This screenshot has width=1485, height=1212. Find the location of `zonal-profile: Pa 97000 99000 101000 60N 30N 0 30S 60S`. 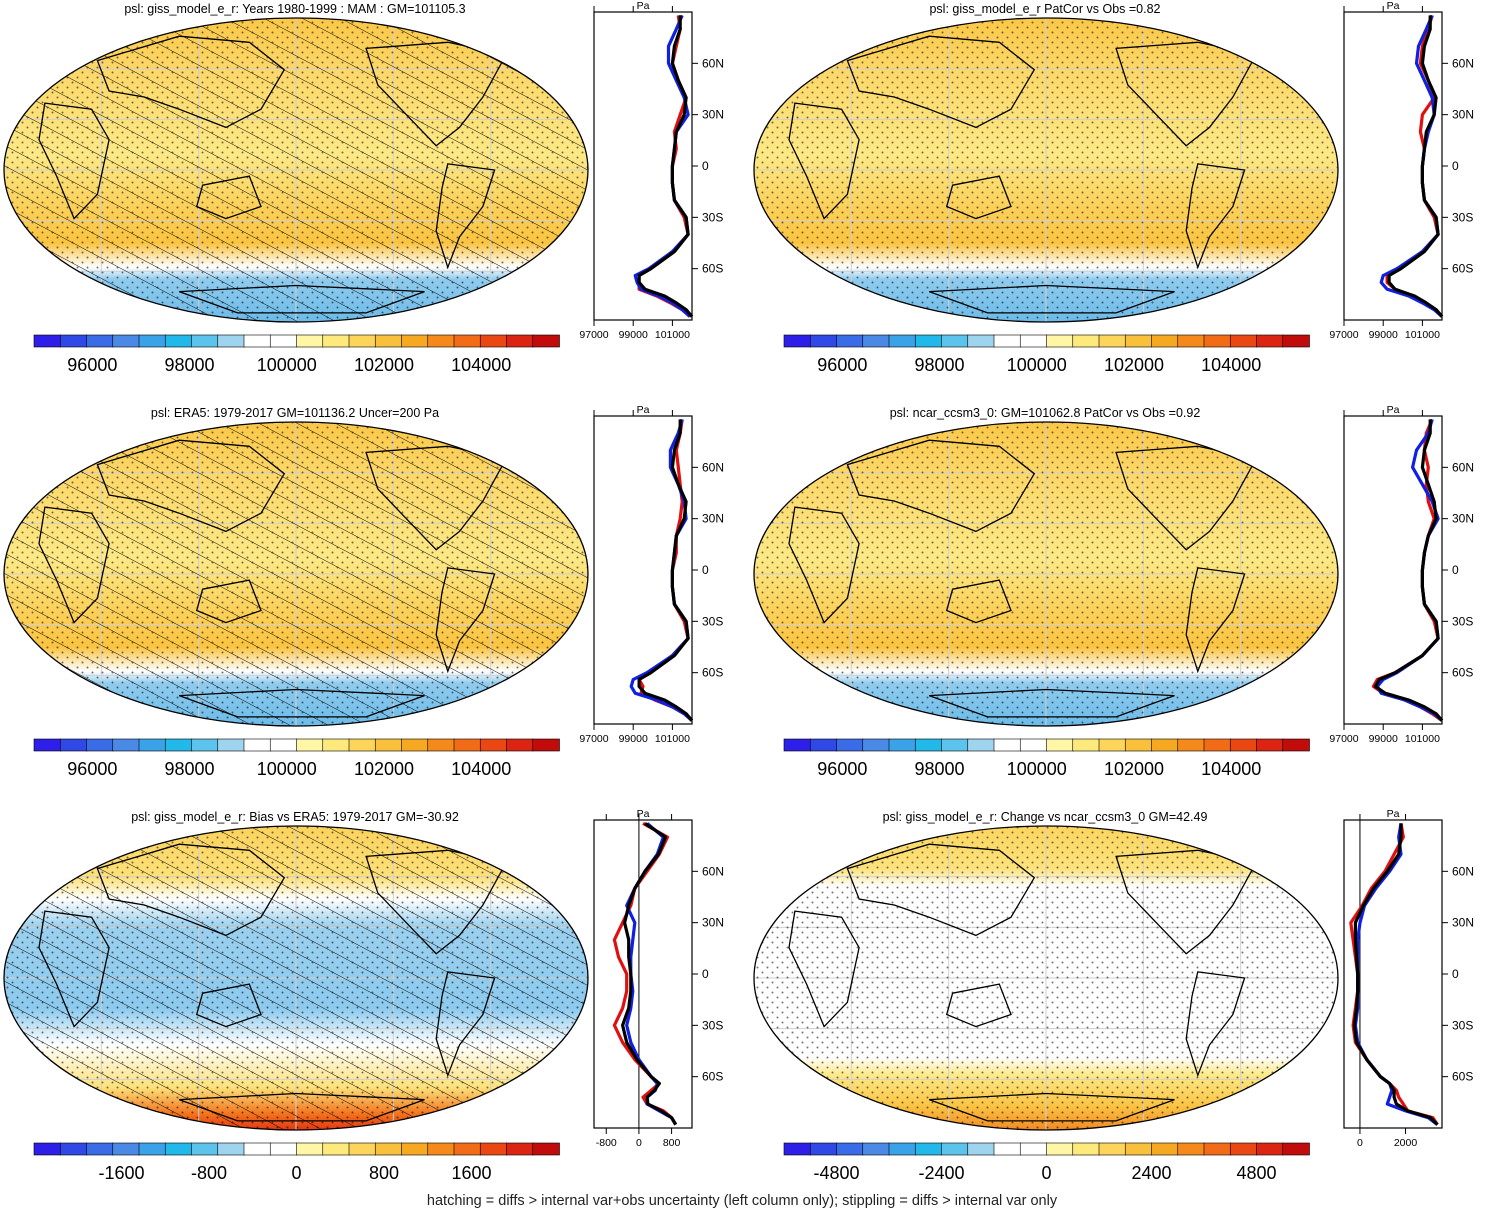

zonal-profile: Pa 97000 99000 101000 60N 30N 0 30S 60S is located at coordinates (651, 574).